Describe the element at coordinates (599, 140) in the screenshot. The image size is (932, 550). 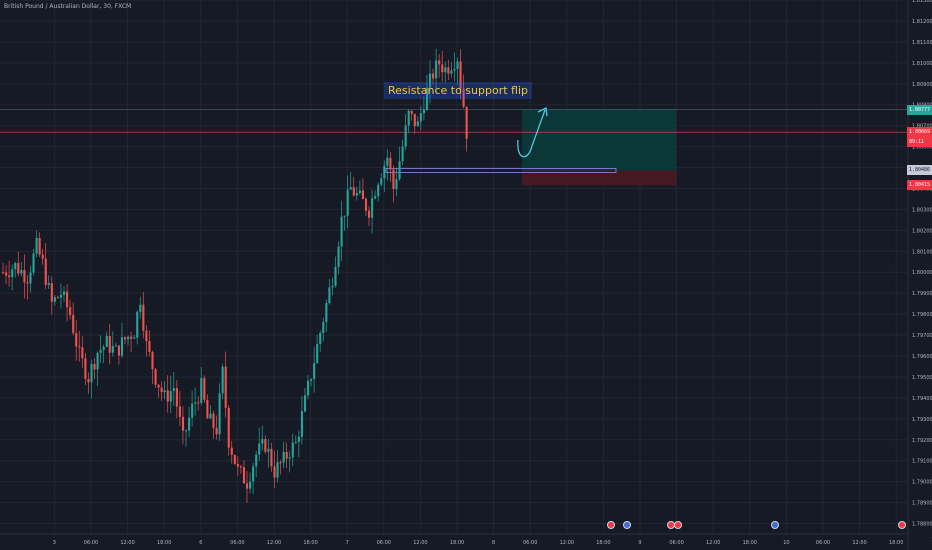
I see `target-zone` at that location.